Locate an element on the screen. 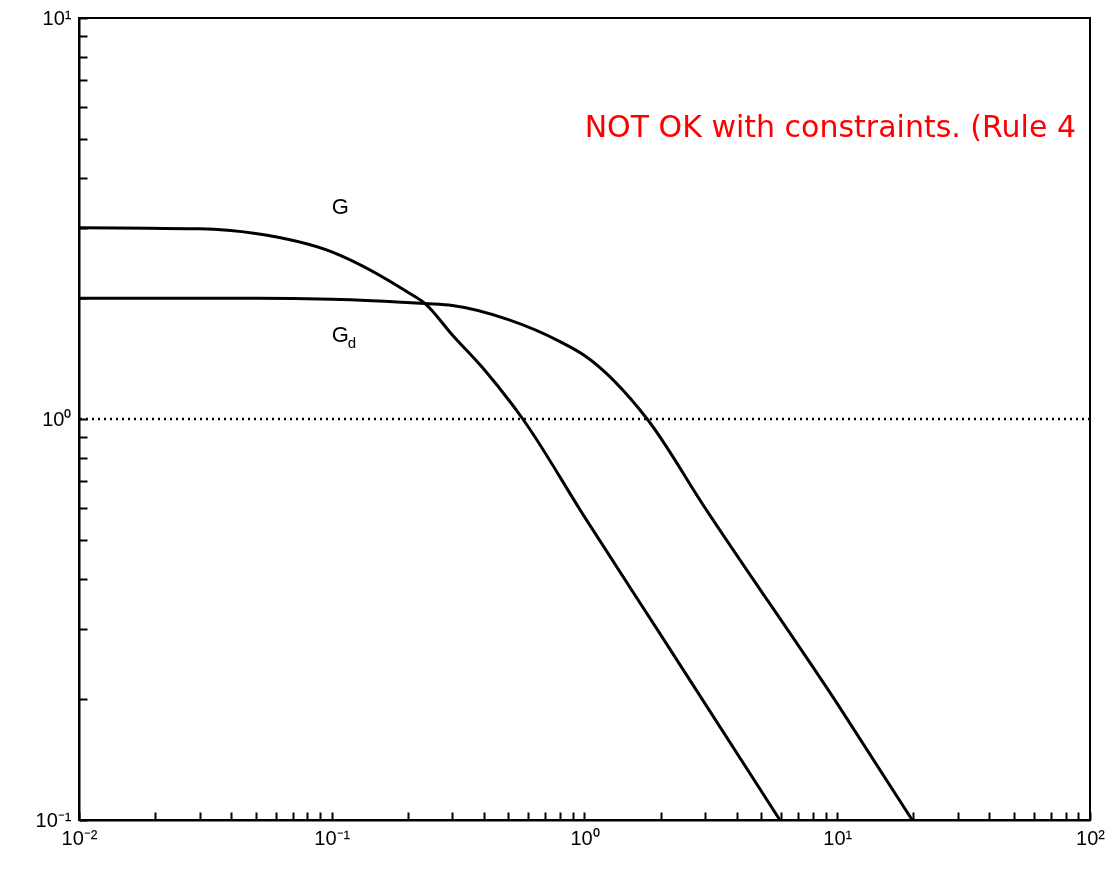  x-tick-label: 10⁰ is located at coordinates (585, 837).